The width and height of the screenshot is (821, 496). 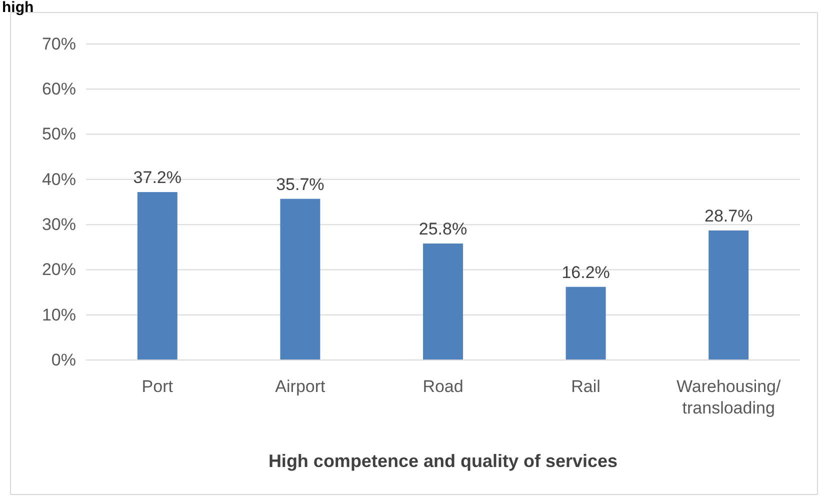 I want to click on data-label: 35.7%, so click(x=300, y=184).